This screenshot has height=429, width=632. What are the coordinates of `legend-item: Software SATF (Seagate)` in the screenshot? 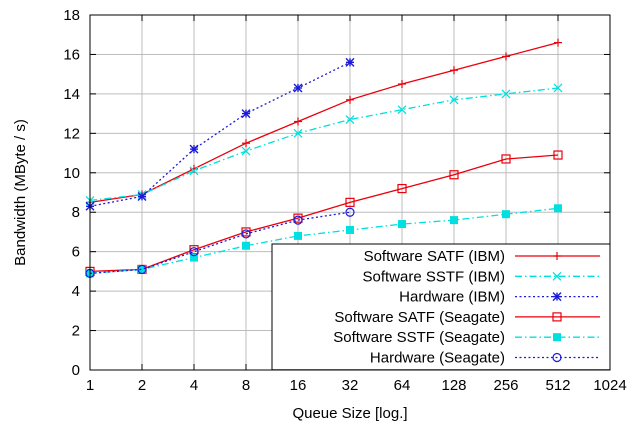 It's located at (467, 317).